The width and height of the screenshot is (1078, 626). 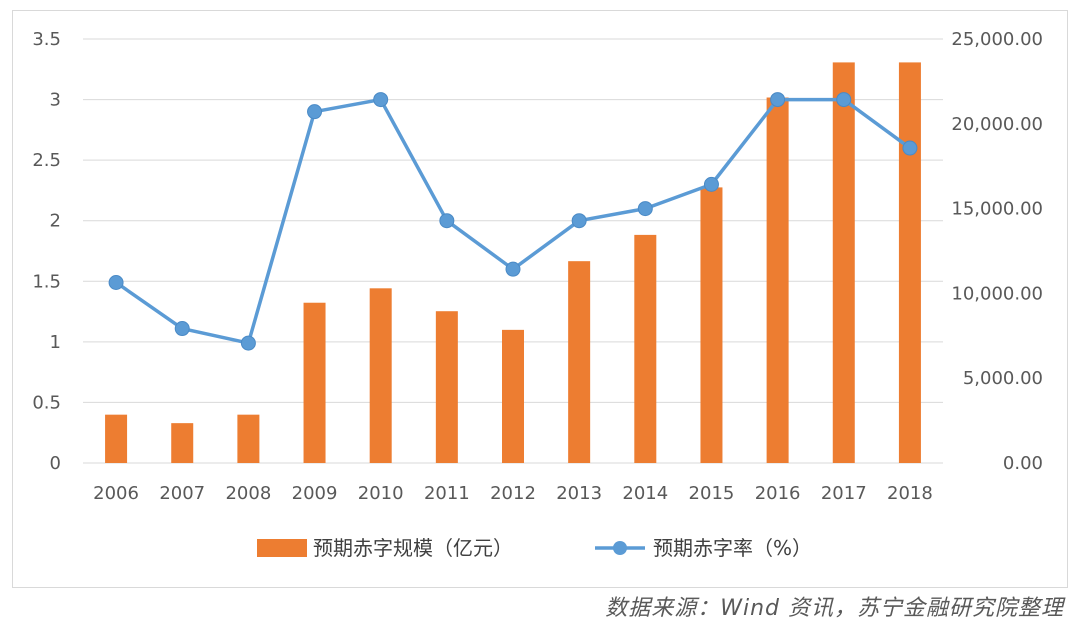 I want to click on x-tick-label: 2017, so click(x=844, y=493).